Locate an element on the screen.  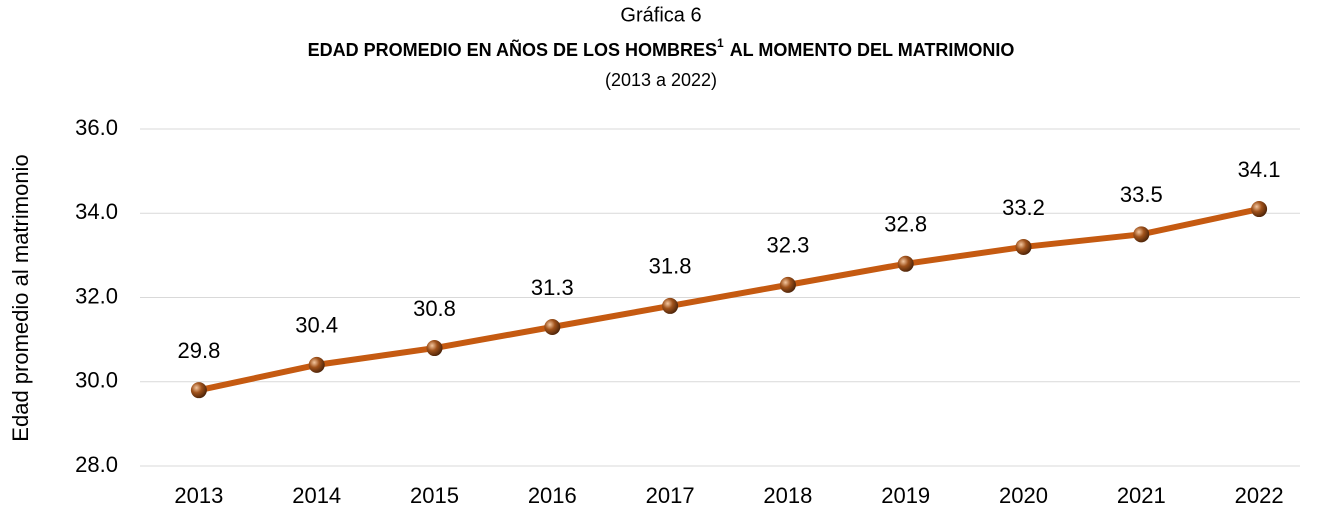
data-label: 33.2 is located at coordinates (1023, 207).